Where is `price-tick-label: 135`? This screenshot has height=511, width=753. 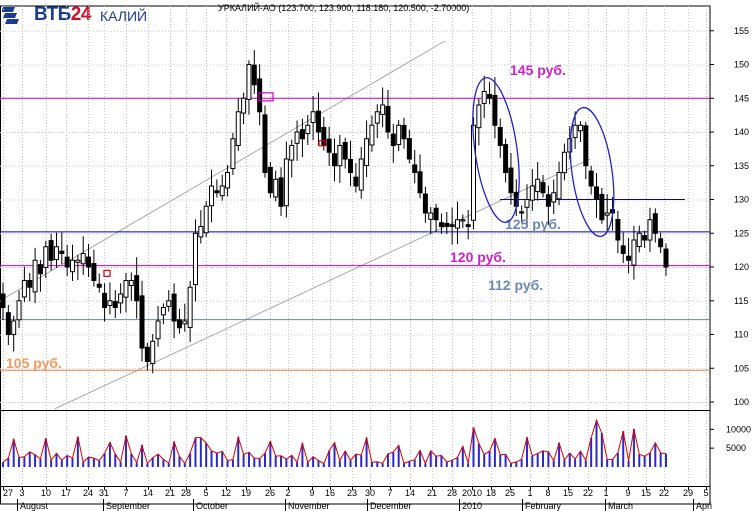
price-tick-label: 135 is located at coordinates (741, 166).